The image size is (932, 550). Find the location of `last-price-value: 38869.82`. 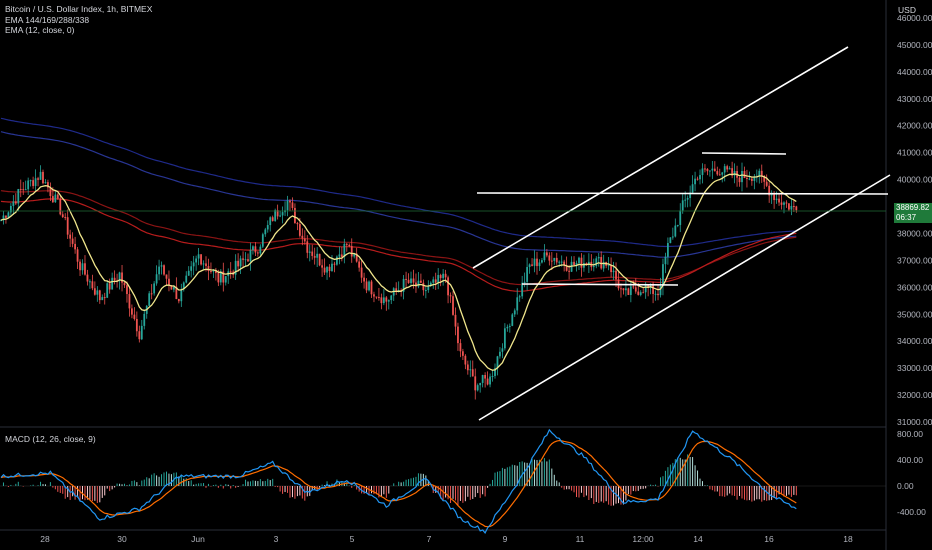

last-price-value: 38869.82 is located at coordinates (913, 207).